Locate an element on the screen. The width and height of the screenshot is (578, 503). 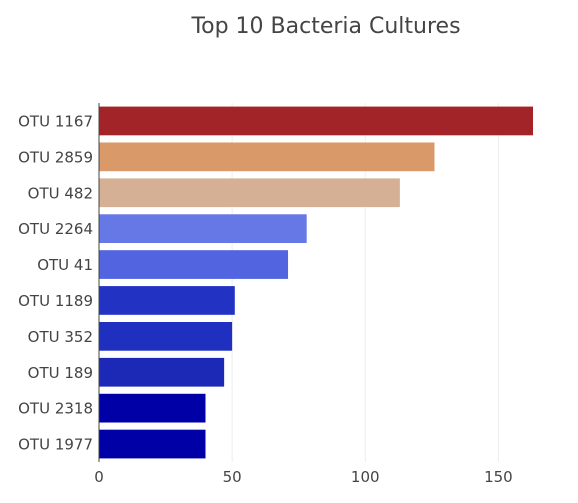
y-tick-label: OTU 2859 is located at coordinates (55, 157).